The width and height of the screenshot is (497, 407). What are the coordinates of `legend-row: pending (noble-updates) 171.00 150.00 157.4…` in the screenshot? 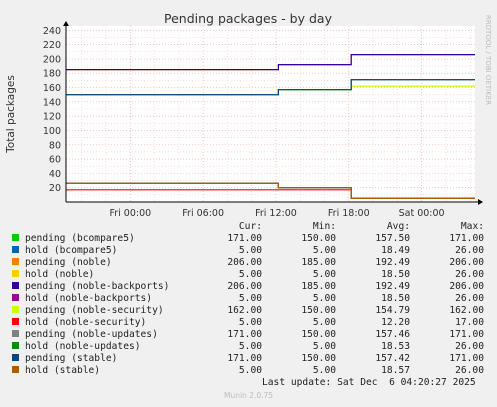 It's located at (248, 335).